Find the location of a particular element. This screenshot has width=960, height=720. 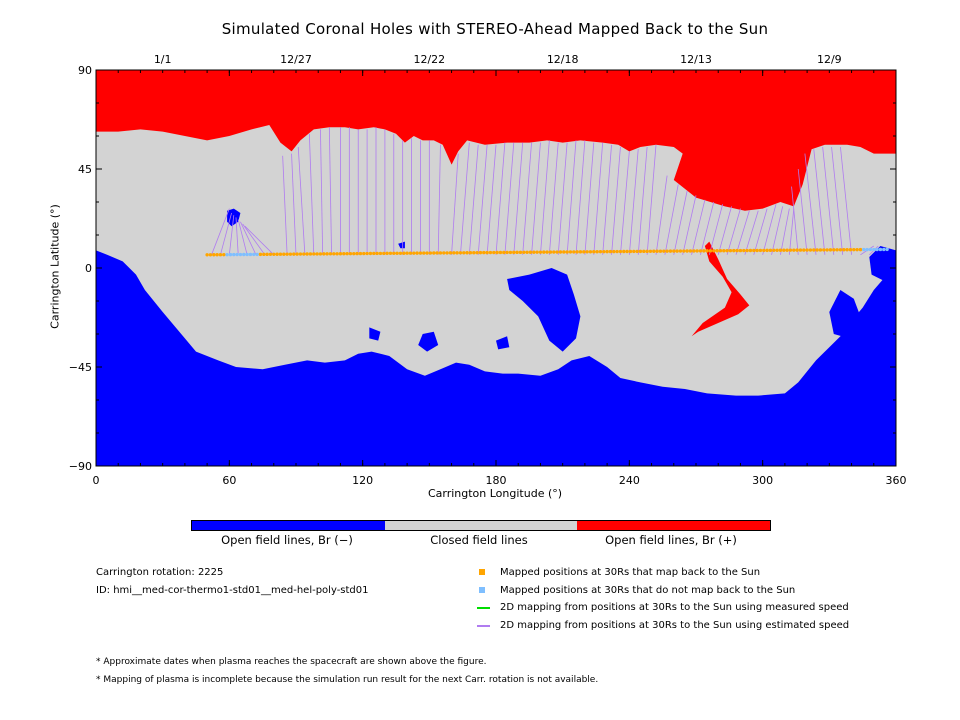

green-line-icon is located at coordinates (483, 608).